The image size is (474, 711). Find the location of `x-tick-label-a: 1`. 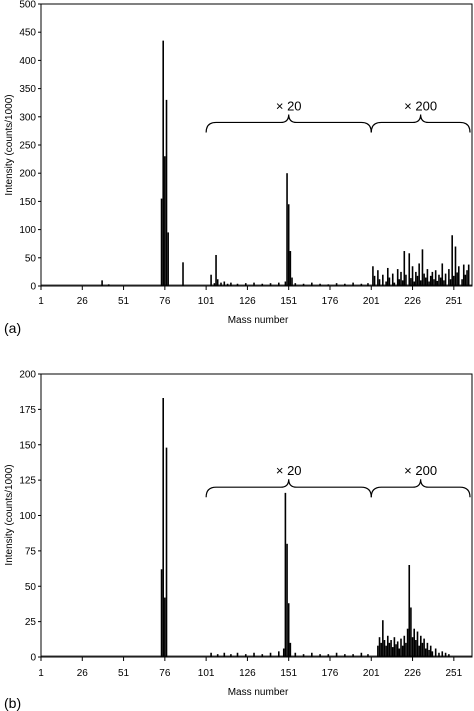

x-tick-label-a: 1 is located at coordinates (41, 301).